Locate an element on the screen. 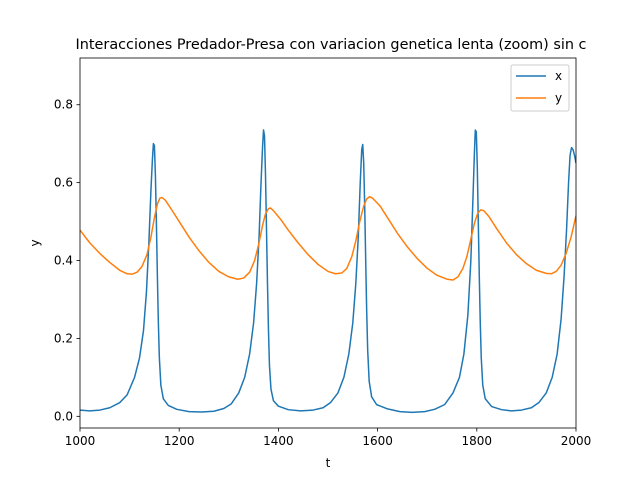 This screenshot has width=640, height=485. legend: x y is located at coordinates (540, 88).